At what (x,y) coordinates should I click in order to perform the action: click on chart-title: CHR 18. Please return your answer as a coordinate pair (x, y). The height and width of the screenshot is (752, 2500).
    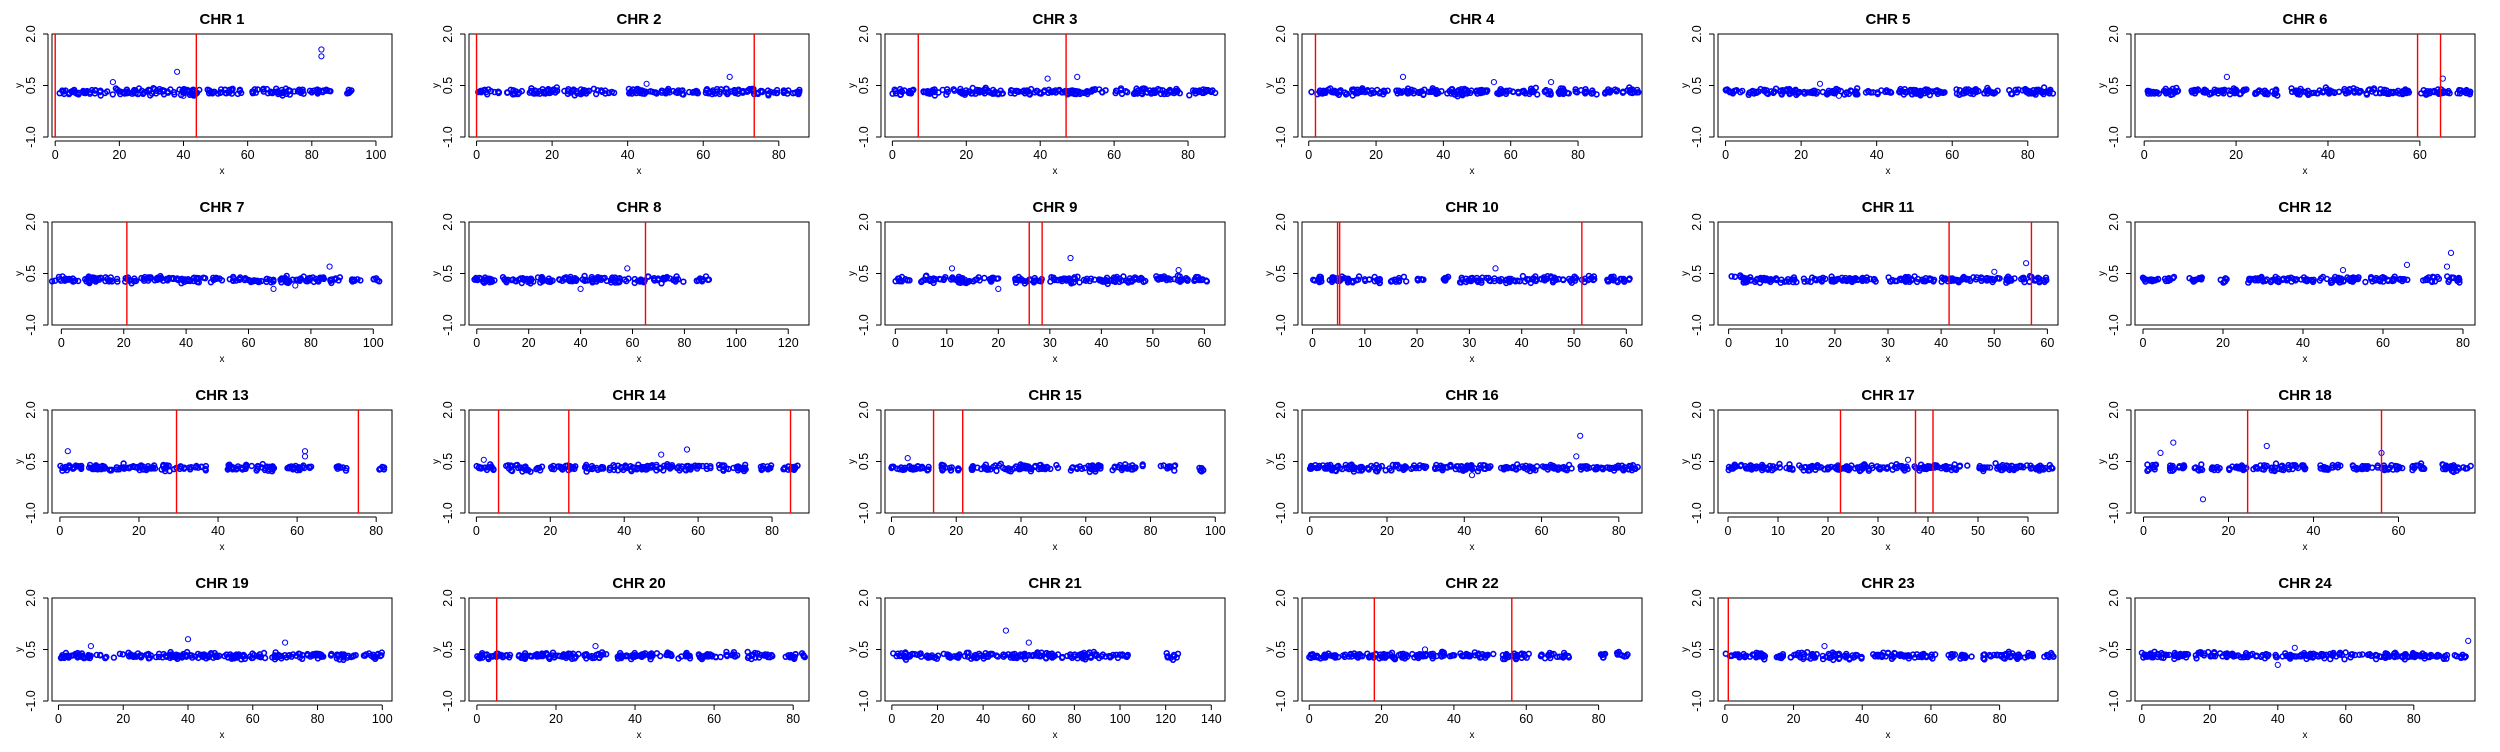
    Looking at the image, I should click on (2304, 395).